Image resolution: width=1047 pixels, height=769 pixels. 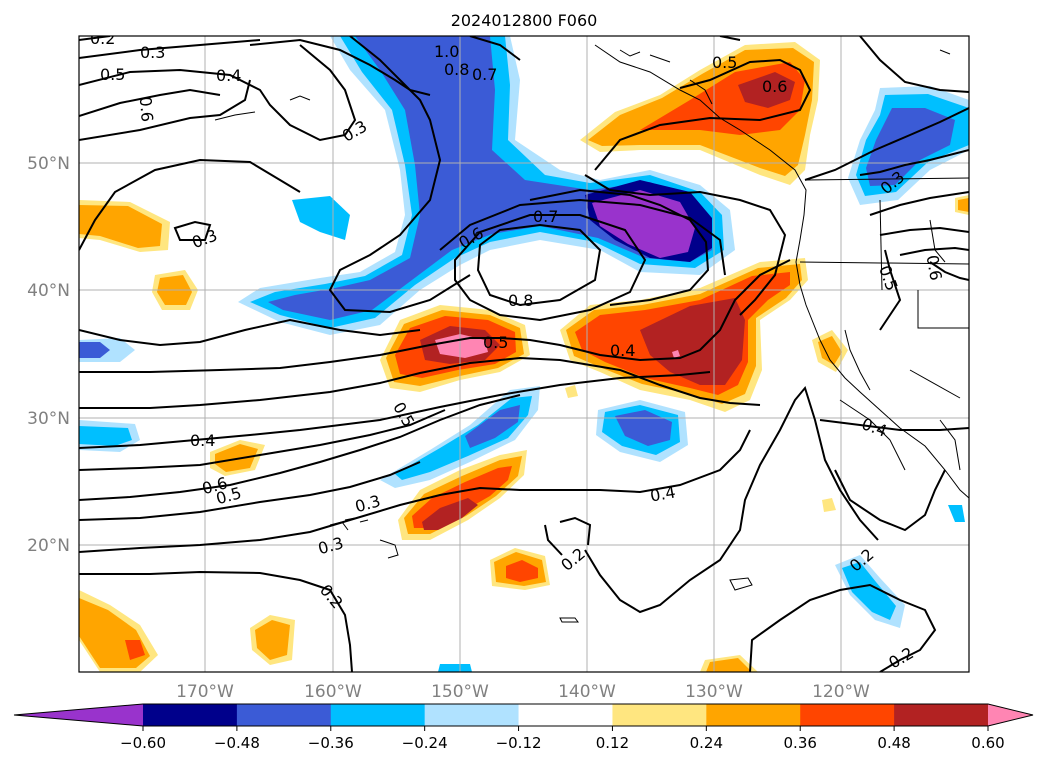 I want to click on shade-trough-core, so click(x=643, y=224).